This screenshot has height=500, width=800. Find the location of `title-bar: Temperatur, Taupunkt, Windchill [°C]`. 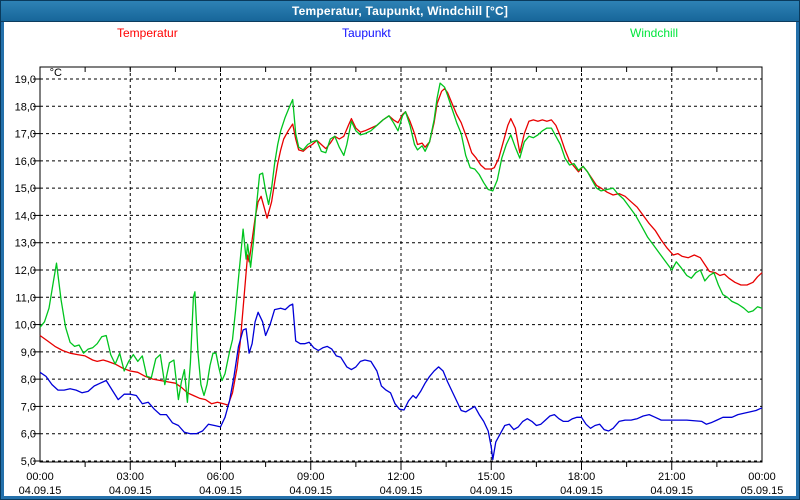

title-bar: Temperatur, Taupunkt, Windchill [°C] is located at coordinates (400, 11).